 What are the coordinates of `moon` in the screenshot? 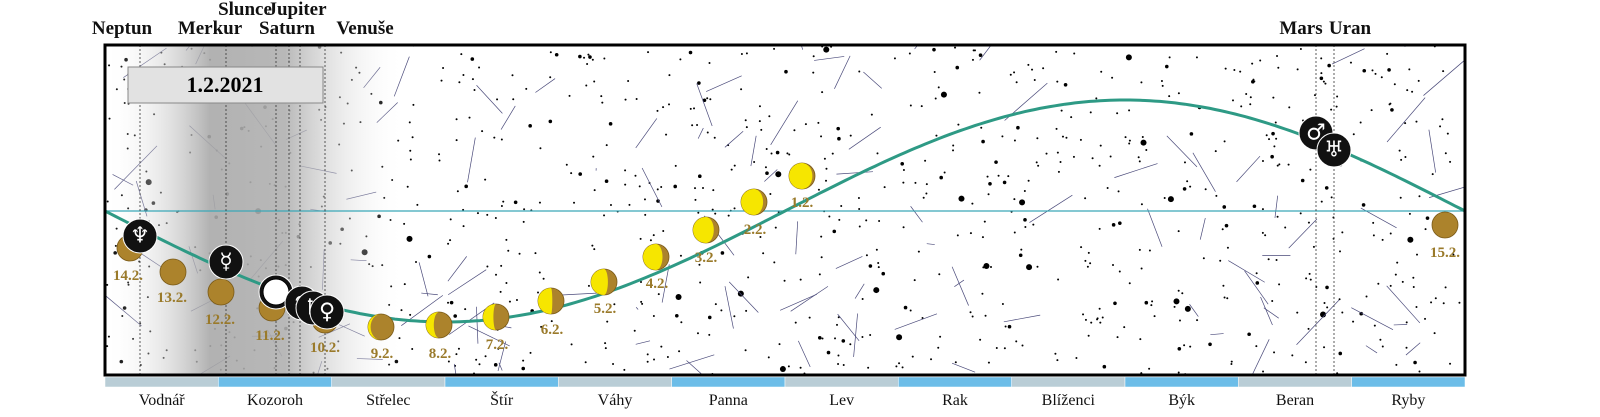 It's located at (1445, 225).